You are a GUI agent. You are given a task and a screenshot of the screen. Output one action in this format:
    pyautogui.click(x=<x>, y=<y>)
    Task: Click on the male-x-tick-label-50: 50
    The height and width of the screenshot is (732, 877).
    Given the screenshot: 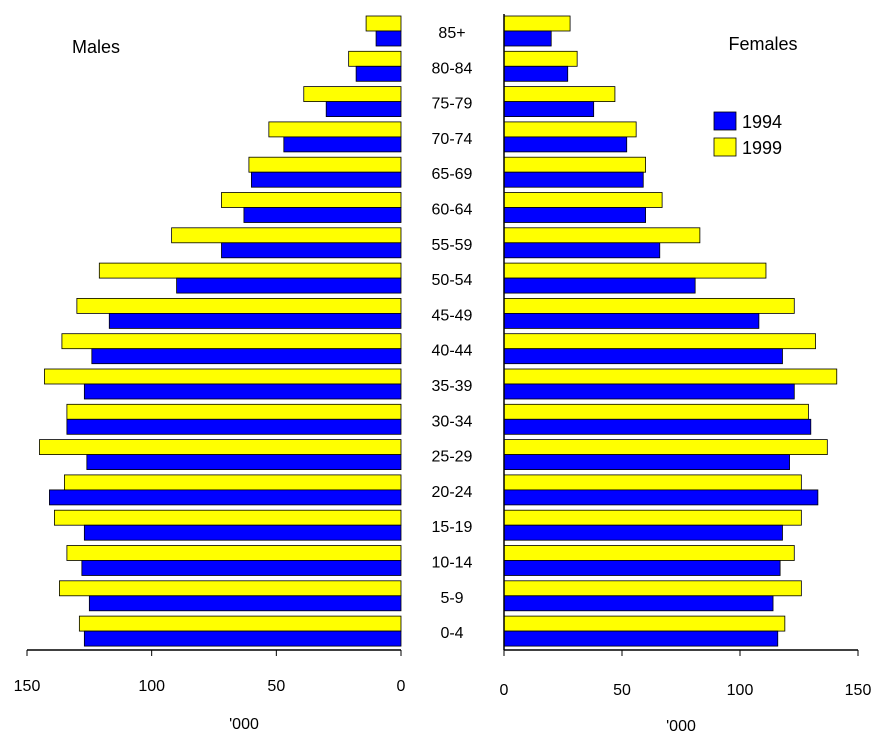 What is the action you would take?
    pyautogui.click(x=276, y=686)
    